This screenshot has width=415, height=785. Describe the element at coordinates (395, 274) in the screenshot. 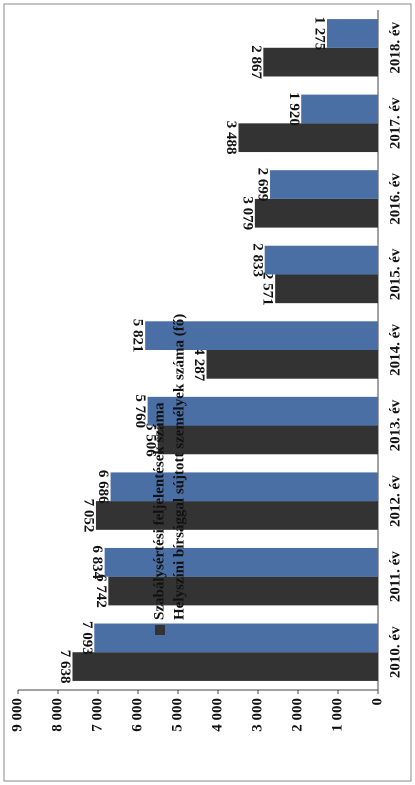

I see `x-tick-label: 2015. év` at that location.